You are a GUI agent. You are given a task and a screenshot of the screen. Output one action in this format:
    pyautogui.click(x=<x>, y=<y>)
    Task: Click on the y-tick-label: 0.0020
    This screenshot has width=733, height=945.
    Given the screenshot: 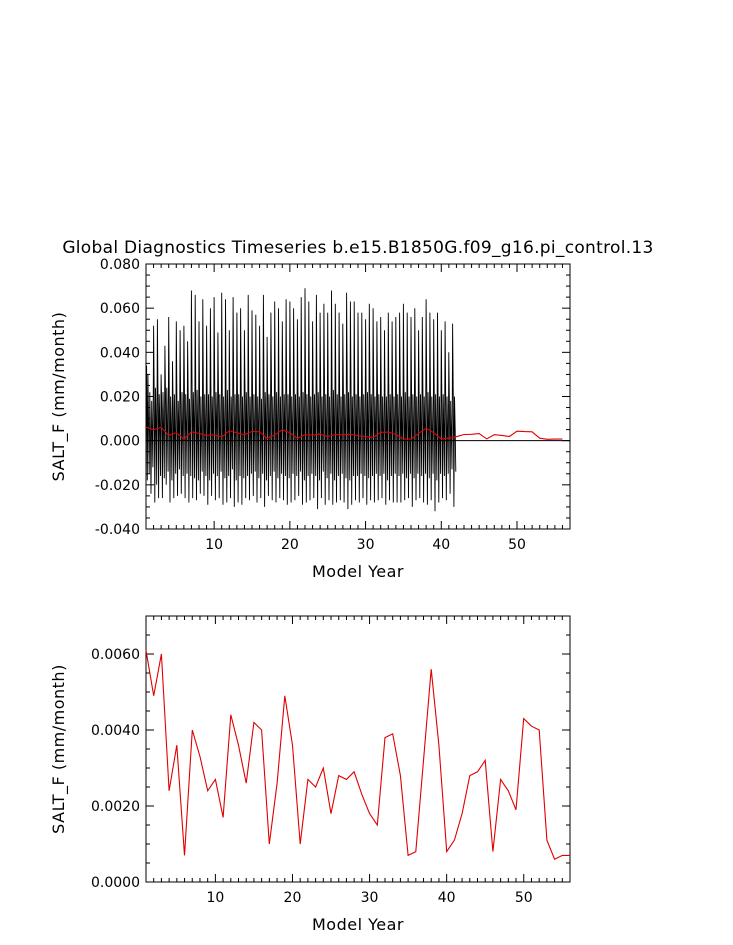 What is the action you would take?
    pyautogui.click(x=115, y=807)
    